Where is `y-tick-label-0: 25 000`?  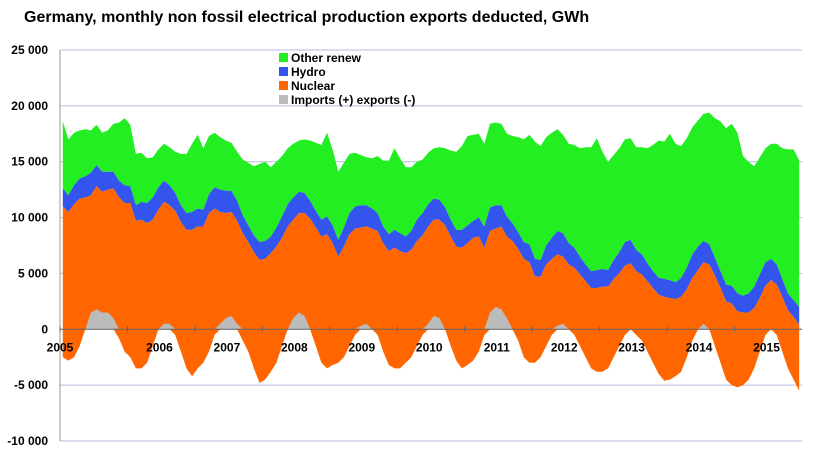
y-tick-label-0: 25 000 is located at coordinates (29, 50).